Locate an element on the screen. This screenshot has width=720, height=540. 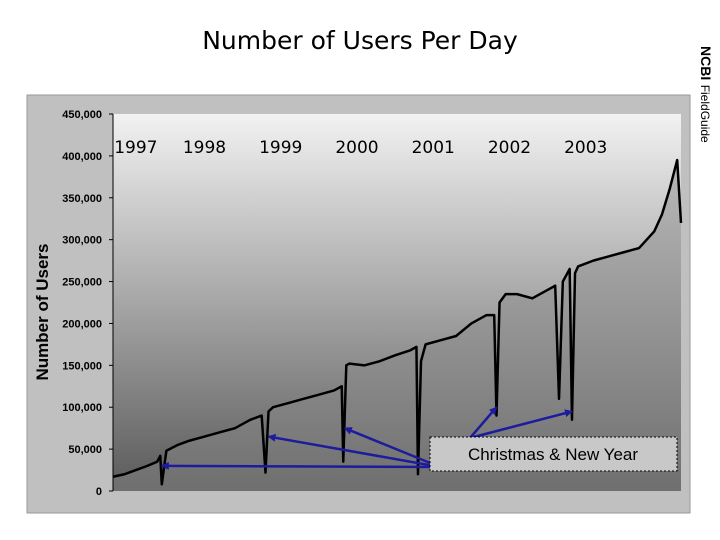
y-tick-label: 100,000 is located at coordinates (82, 408).